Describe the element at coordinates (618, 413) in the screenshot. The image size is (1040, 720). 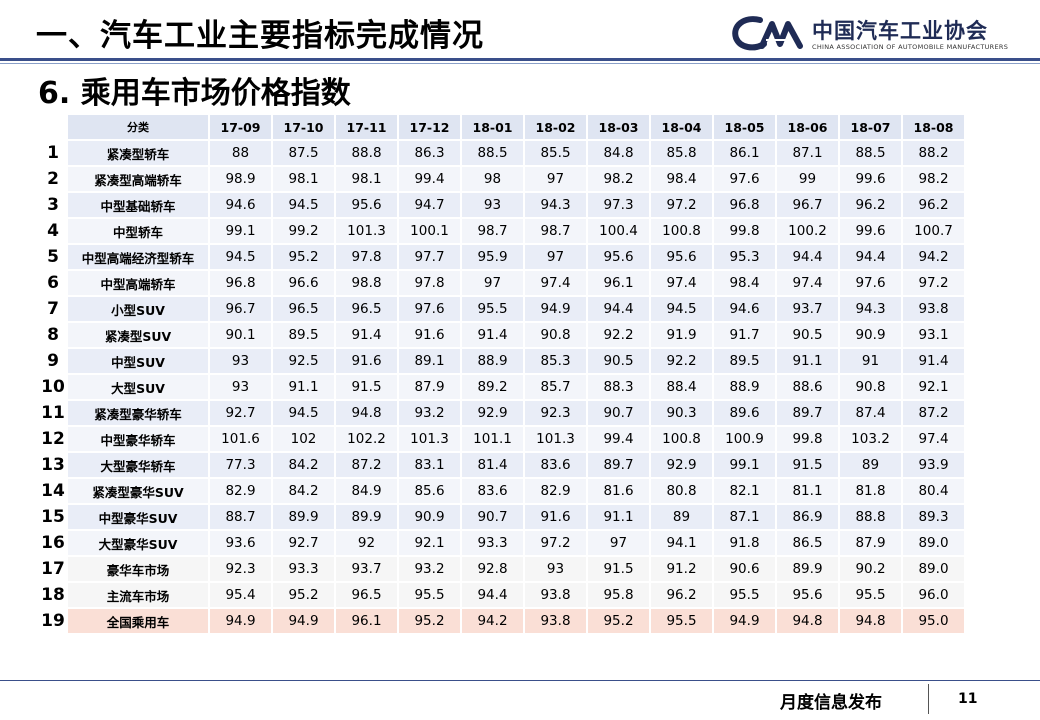
I see `index-value-cell: 90.7` at that location.